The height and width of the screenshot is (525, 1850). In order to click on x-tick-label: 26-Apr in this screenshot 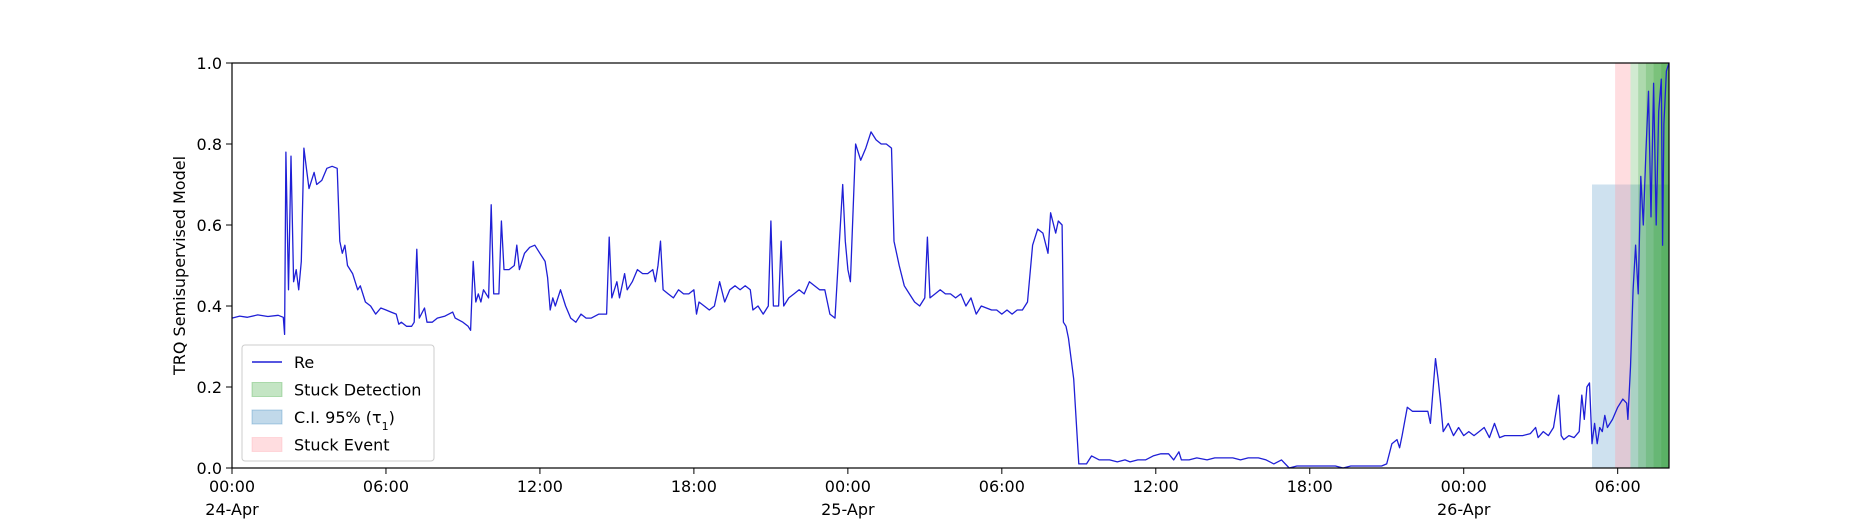, I will do `click(1464, 509)`.